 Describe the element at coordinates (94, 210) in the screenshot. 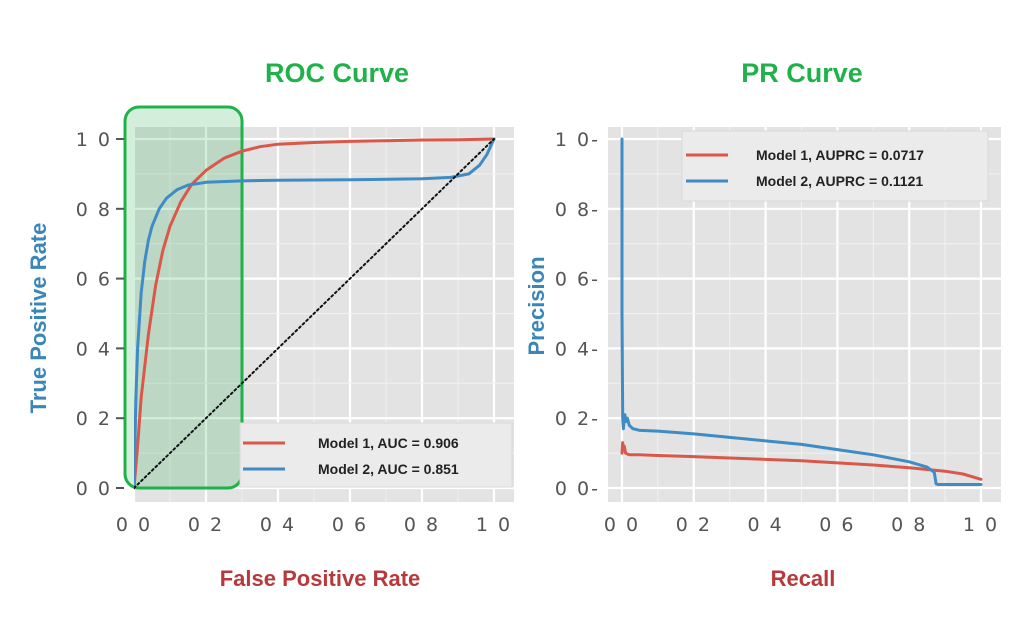

I see `roc-y-tick-label: 0 8` at that location.